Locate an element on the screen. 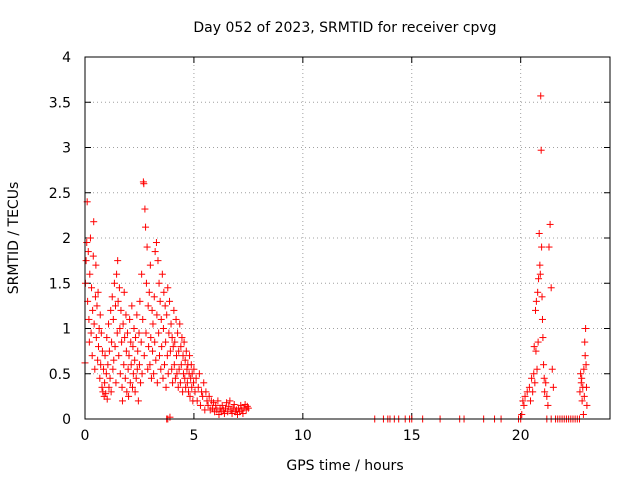  y-tick-label: 0.5 is located at coordinates (60, 375).